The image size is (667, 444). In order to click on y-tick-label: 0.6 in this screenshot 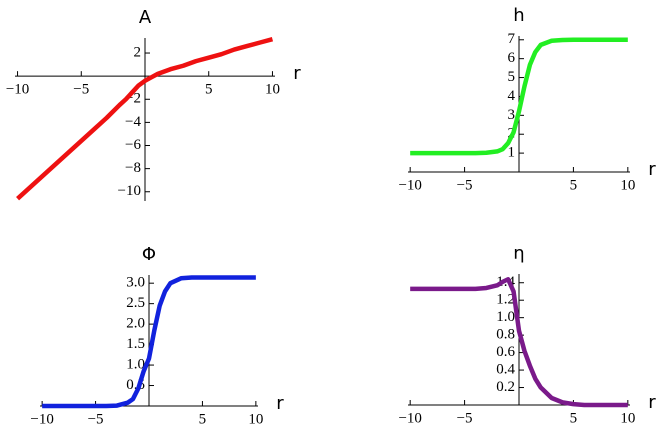, I will do `click(505, 352)`.